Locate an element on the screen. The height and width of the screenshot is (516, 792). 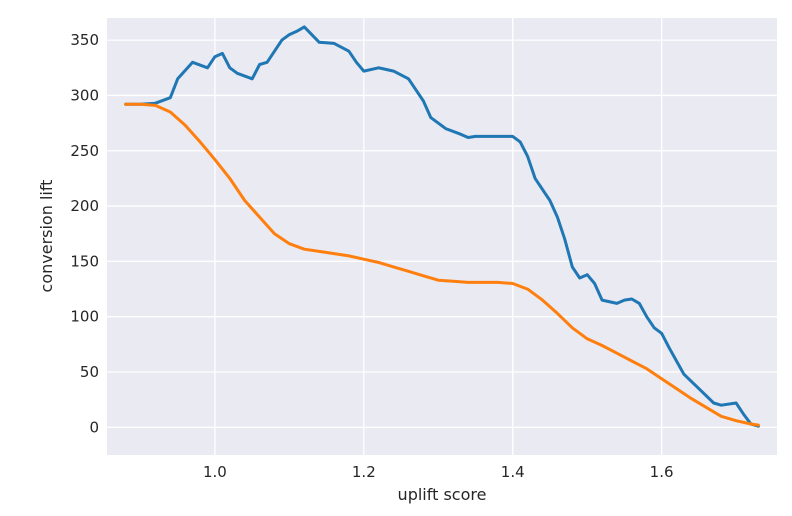
y-axis-label: conversion lift is located at coordinates (46, 236).